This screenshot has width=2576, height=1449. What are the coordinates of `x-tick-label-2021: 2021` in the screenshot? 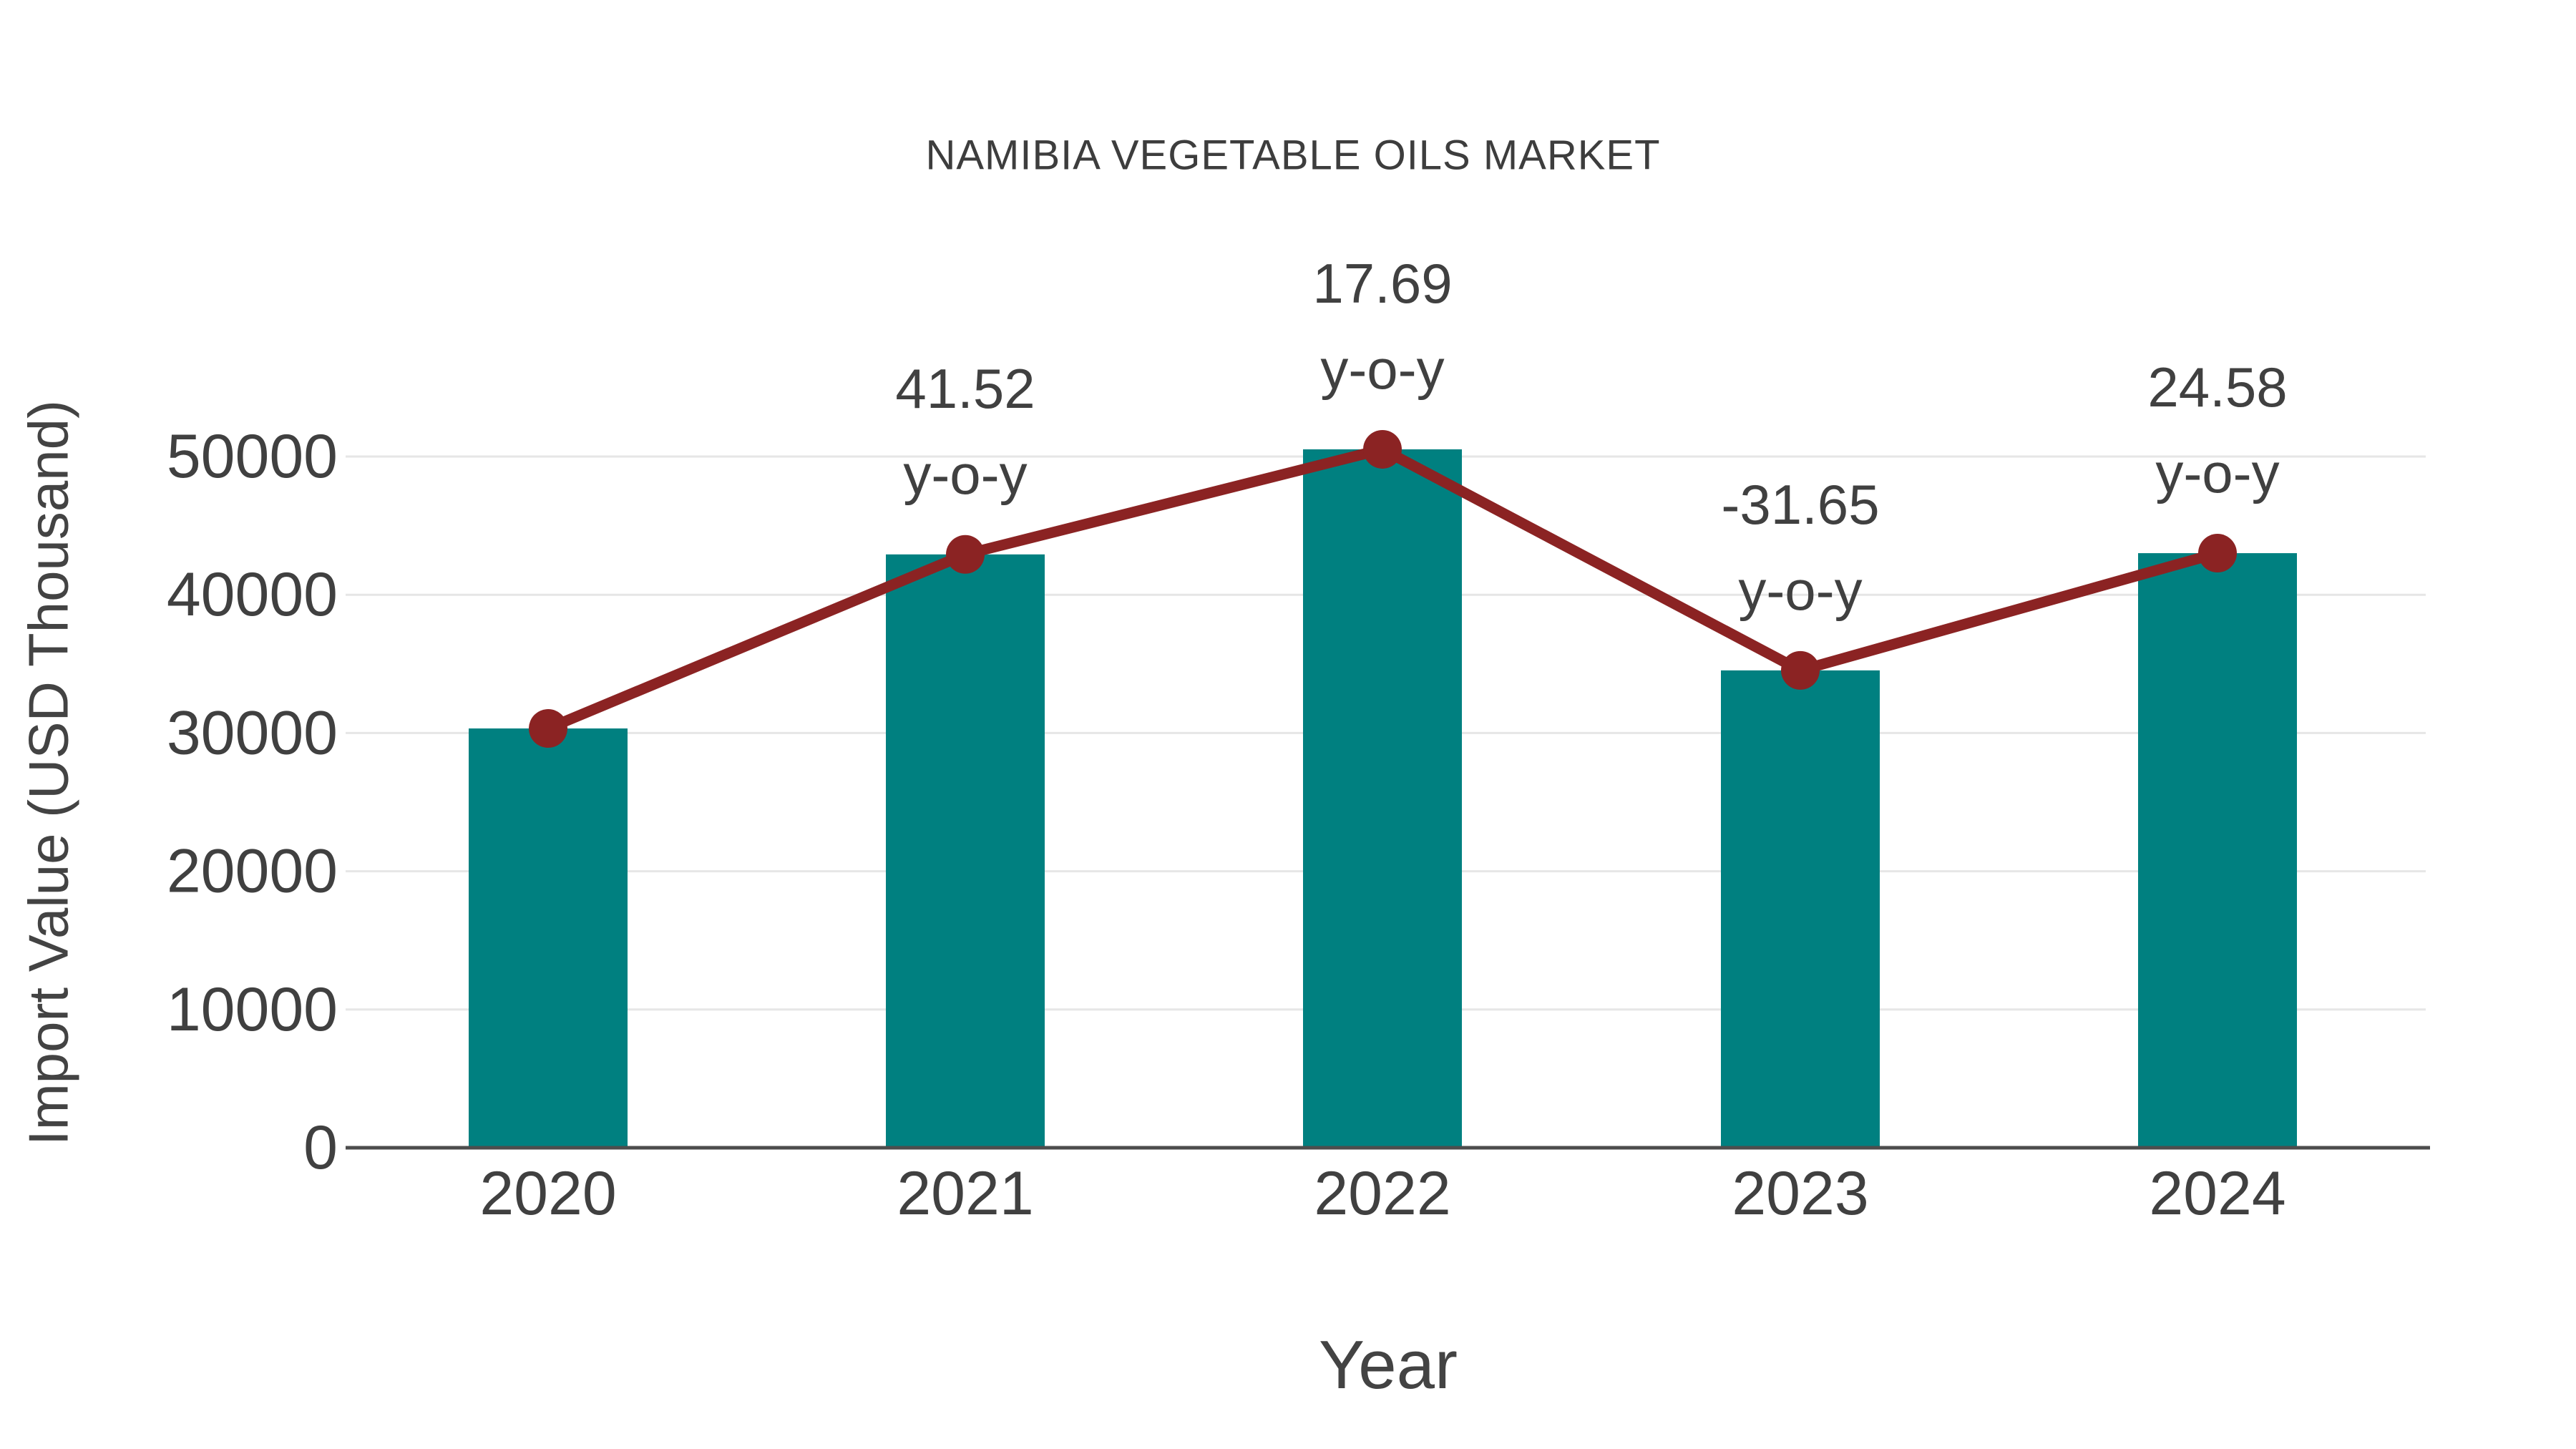 It's located at (965, 1193).